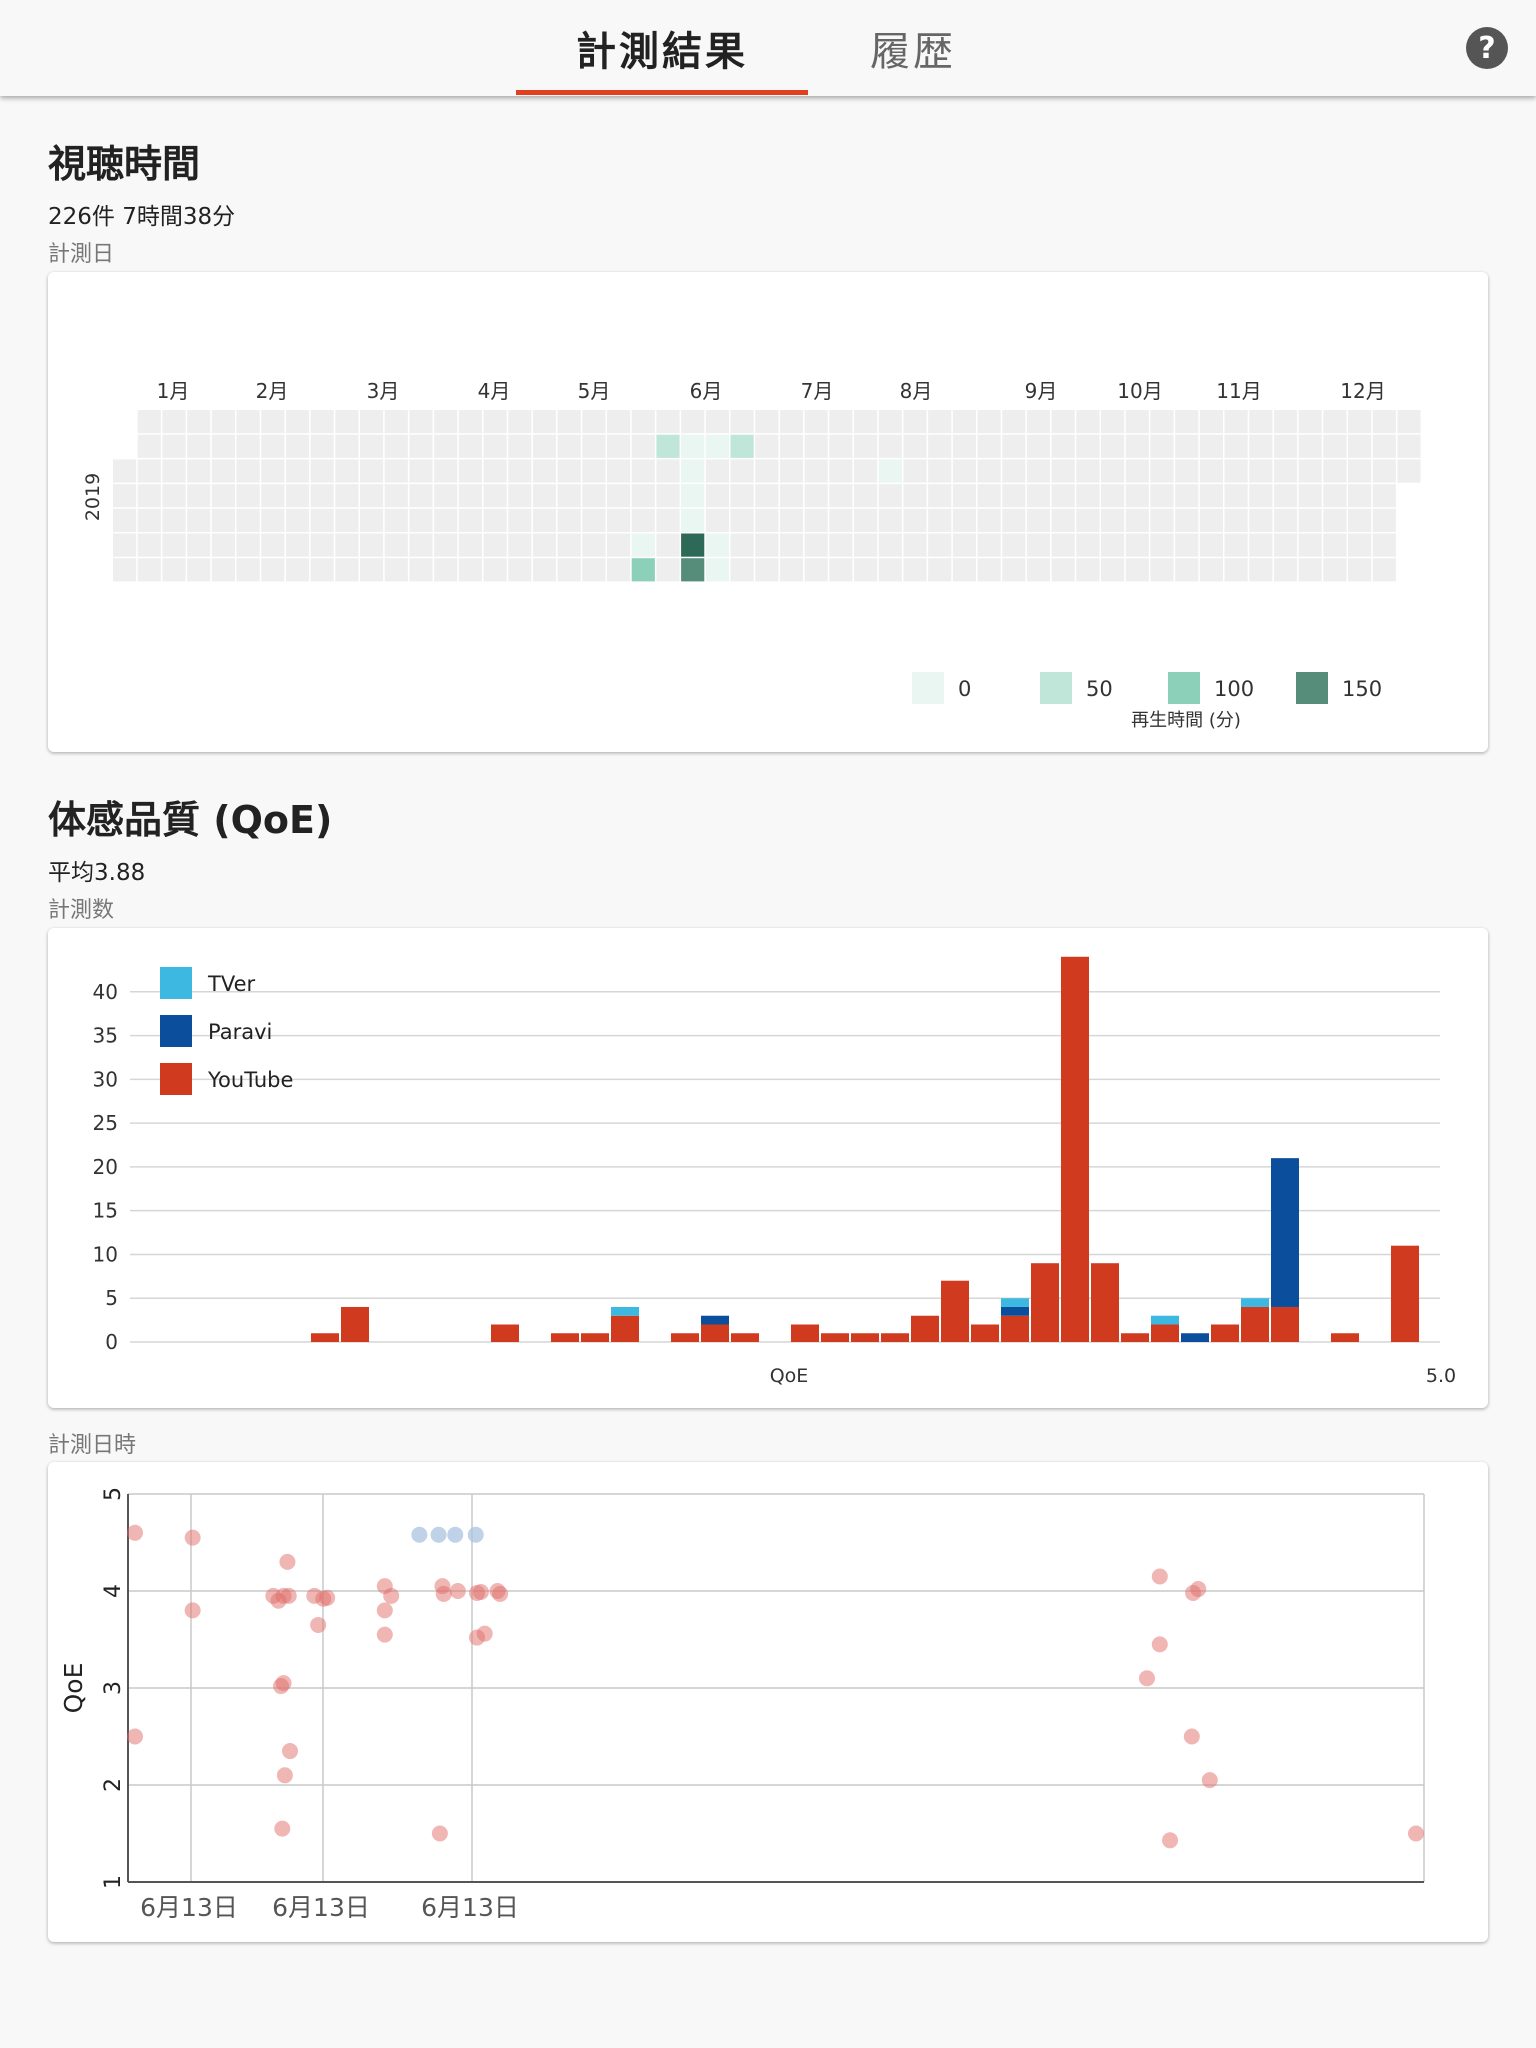 The height and width of the screenshot is (2048, 1536). Describe the element at coordinates (113, 1882) in the screenshot. I see `scatter-y-tick-label: 1` at that location.